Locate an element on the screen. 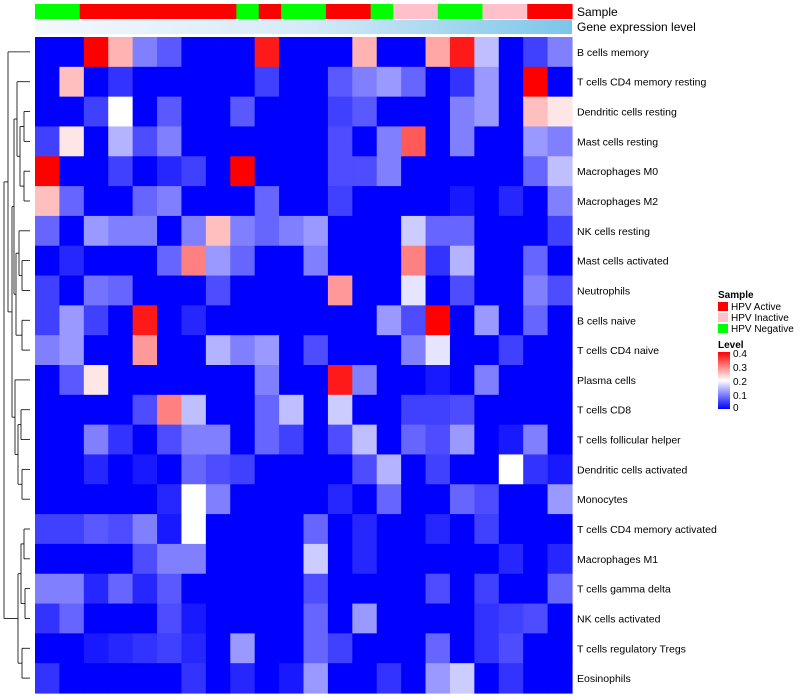  legend-level-colorbar is located at coordinates (724, 380).